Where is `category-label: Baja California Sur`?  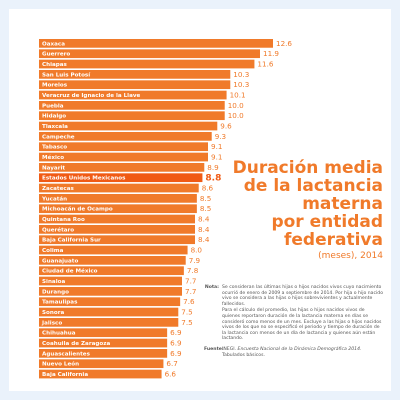
category-label: Baja California Sur is located at coordinates (71, 241).